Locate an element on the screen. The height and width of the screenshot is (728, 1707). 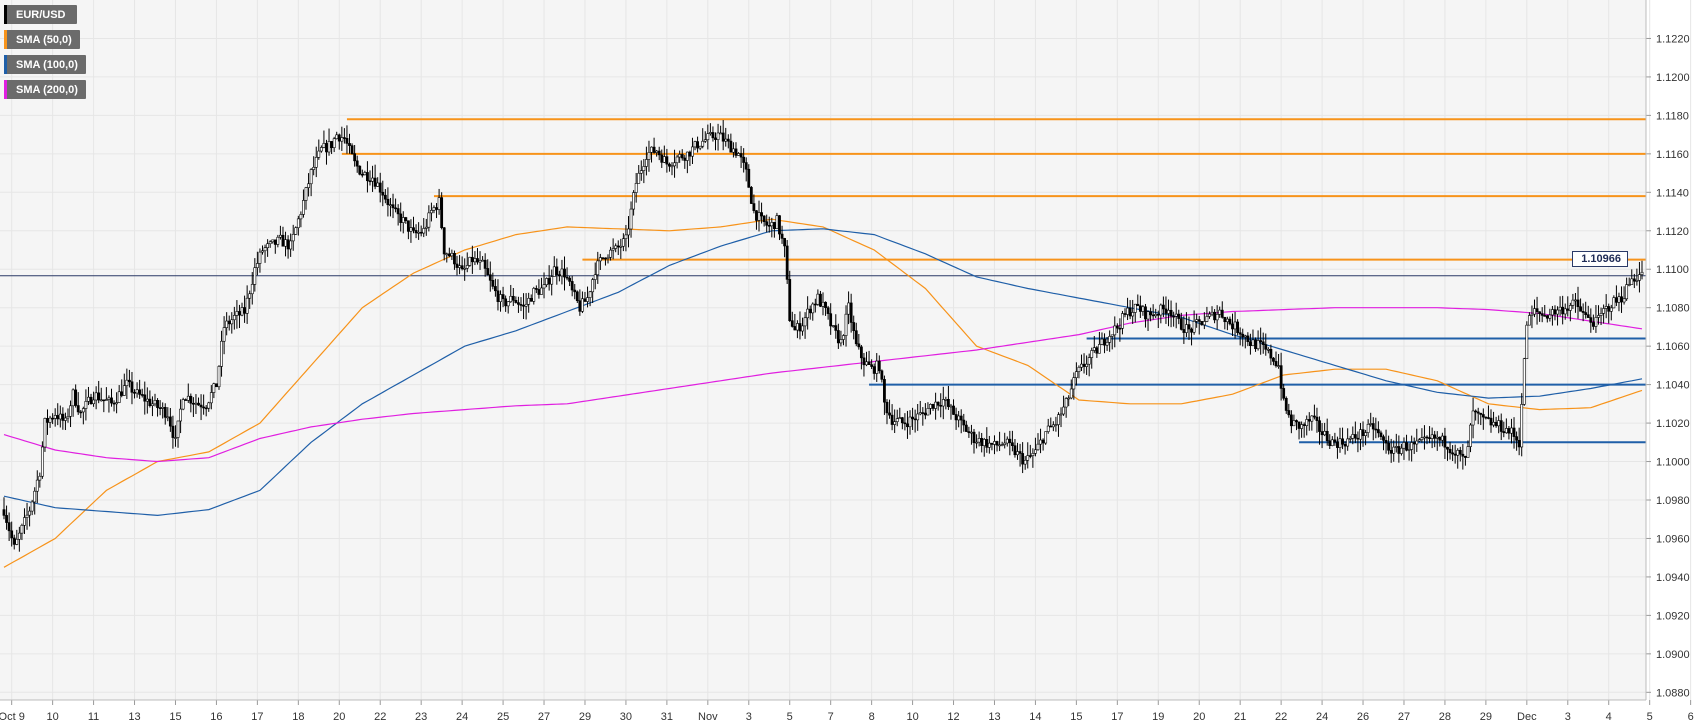
x-tick-label: 17 is located at coordinates (1117, 717).